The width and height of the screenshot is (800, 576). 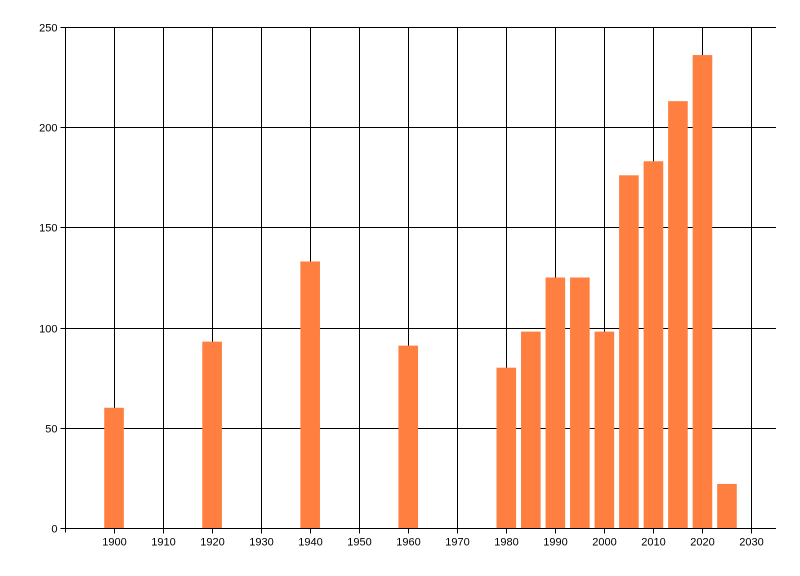 What do you see at coordinates (212, 434) in the screenshot?
I see `bar-1920` at bounding box center [212, 434].